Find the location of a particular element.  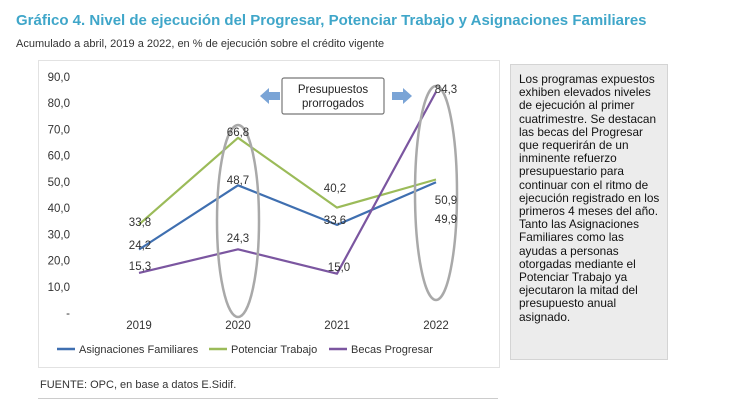

y-tick-label: 70,0 is located at coordinates (59, 130).